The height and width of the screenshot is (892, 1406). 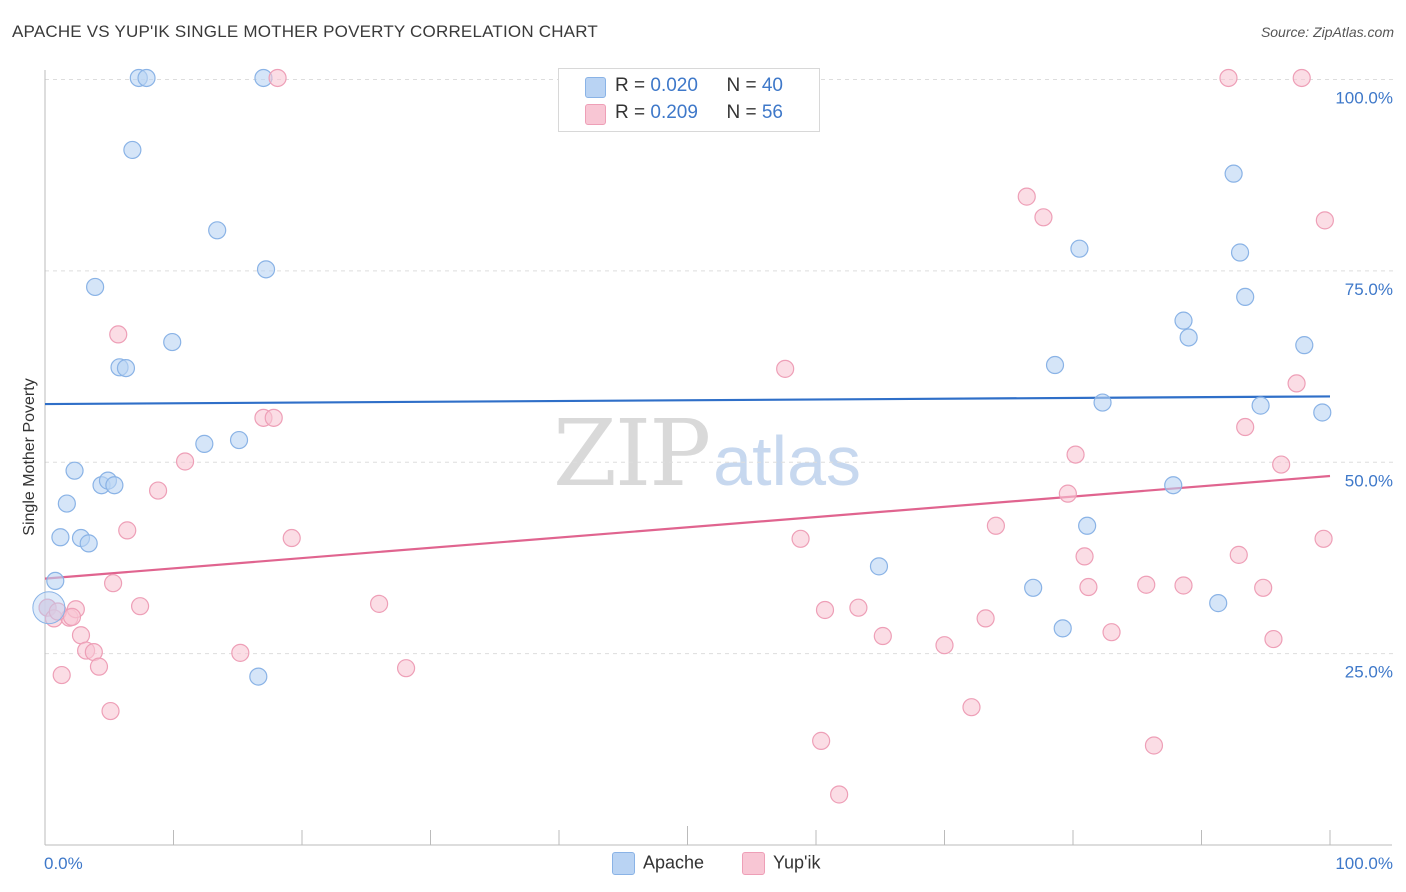 What do you see at coordinates (674, 112) in the screenshot?
I see `yupik-r-value: 0.209` at bounding box center [674, 112].